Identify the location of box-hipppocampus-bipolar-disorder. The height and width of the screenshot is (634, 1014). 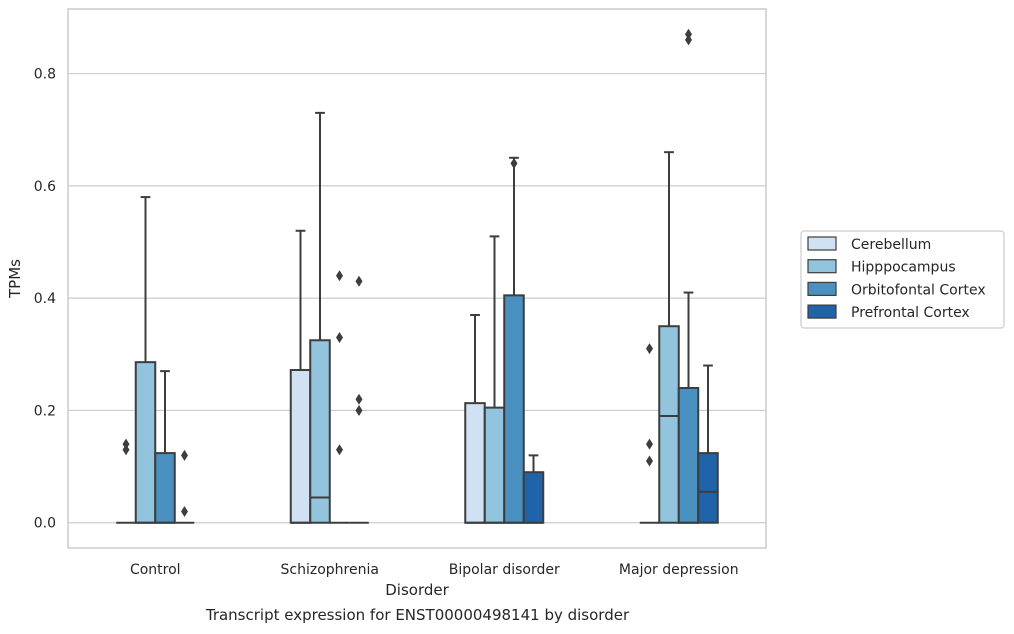
(494, 465).